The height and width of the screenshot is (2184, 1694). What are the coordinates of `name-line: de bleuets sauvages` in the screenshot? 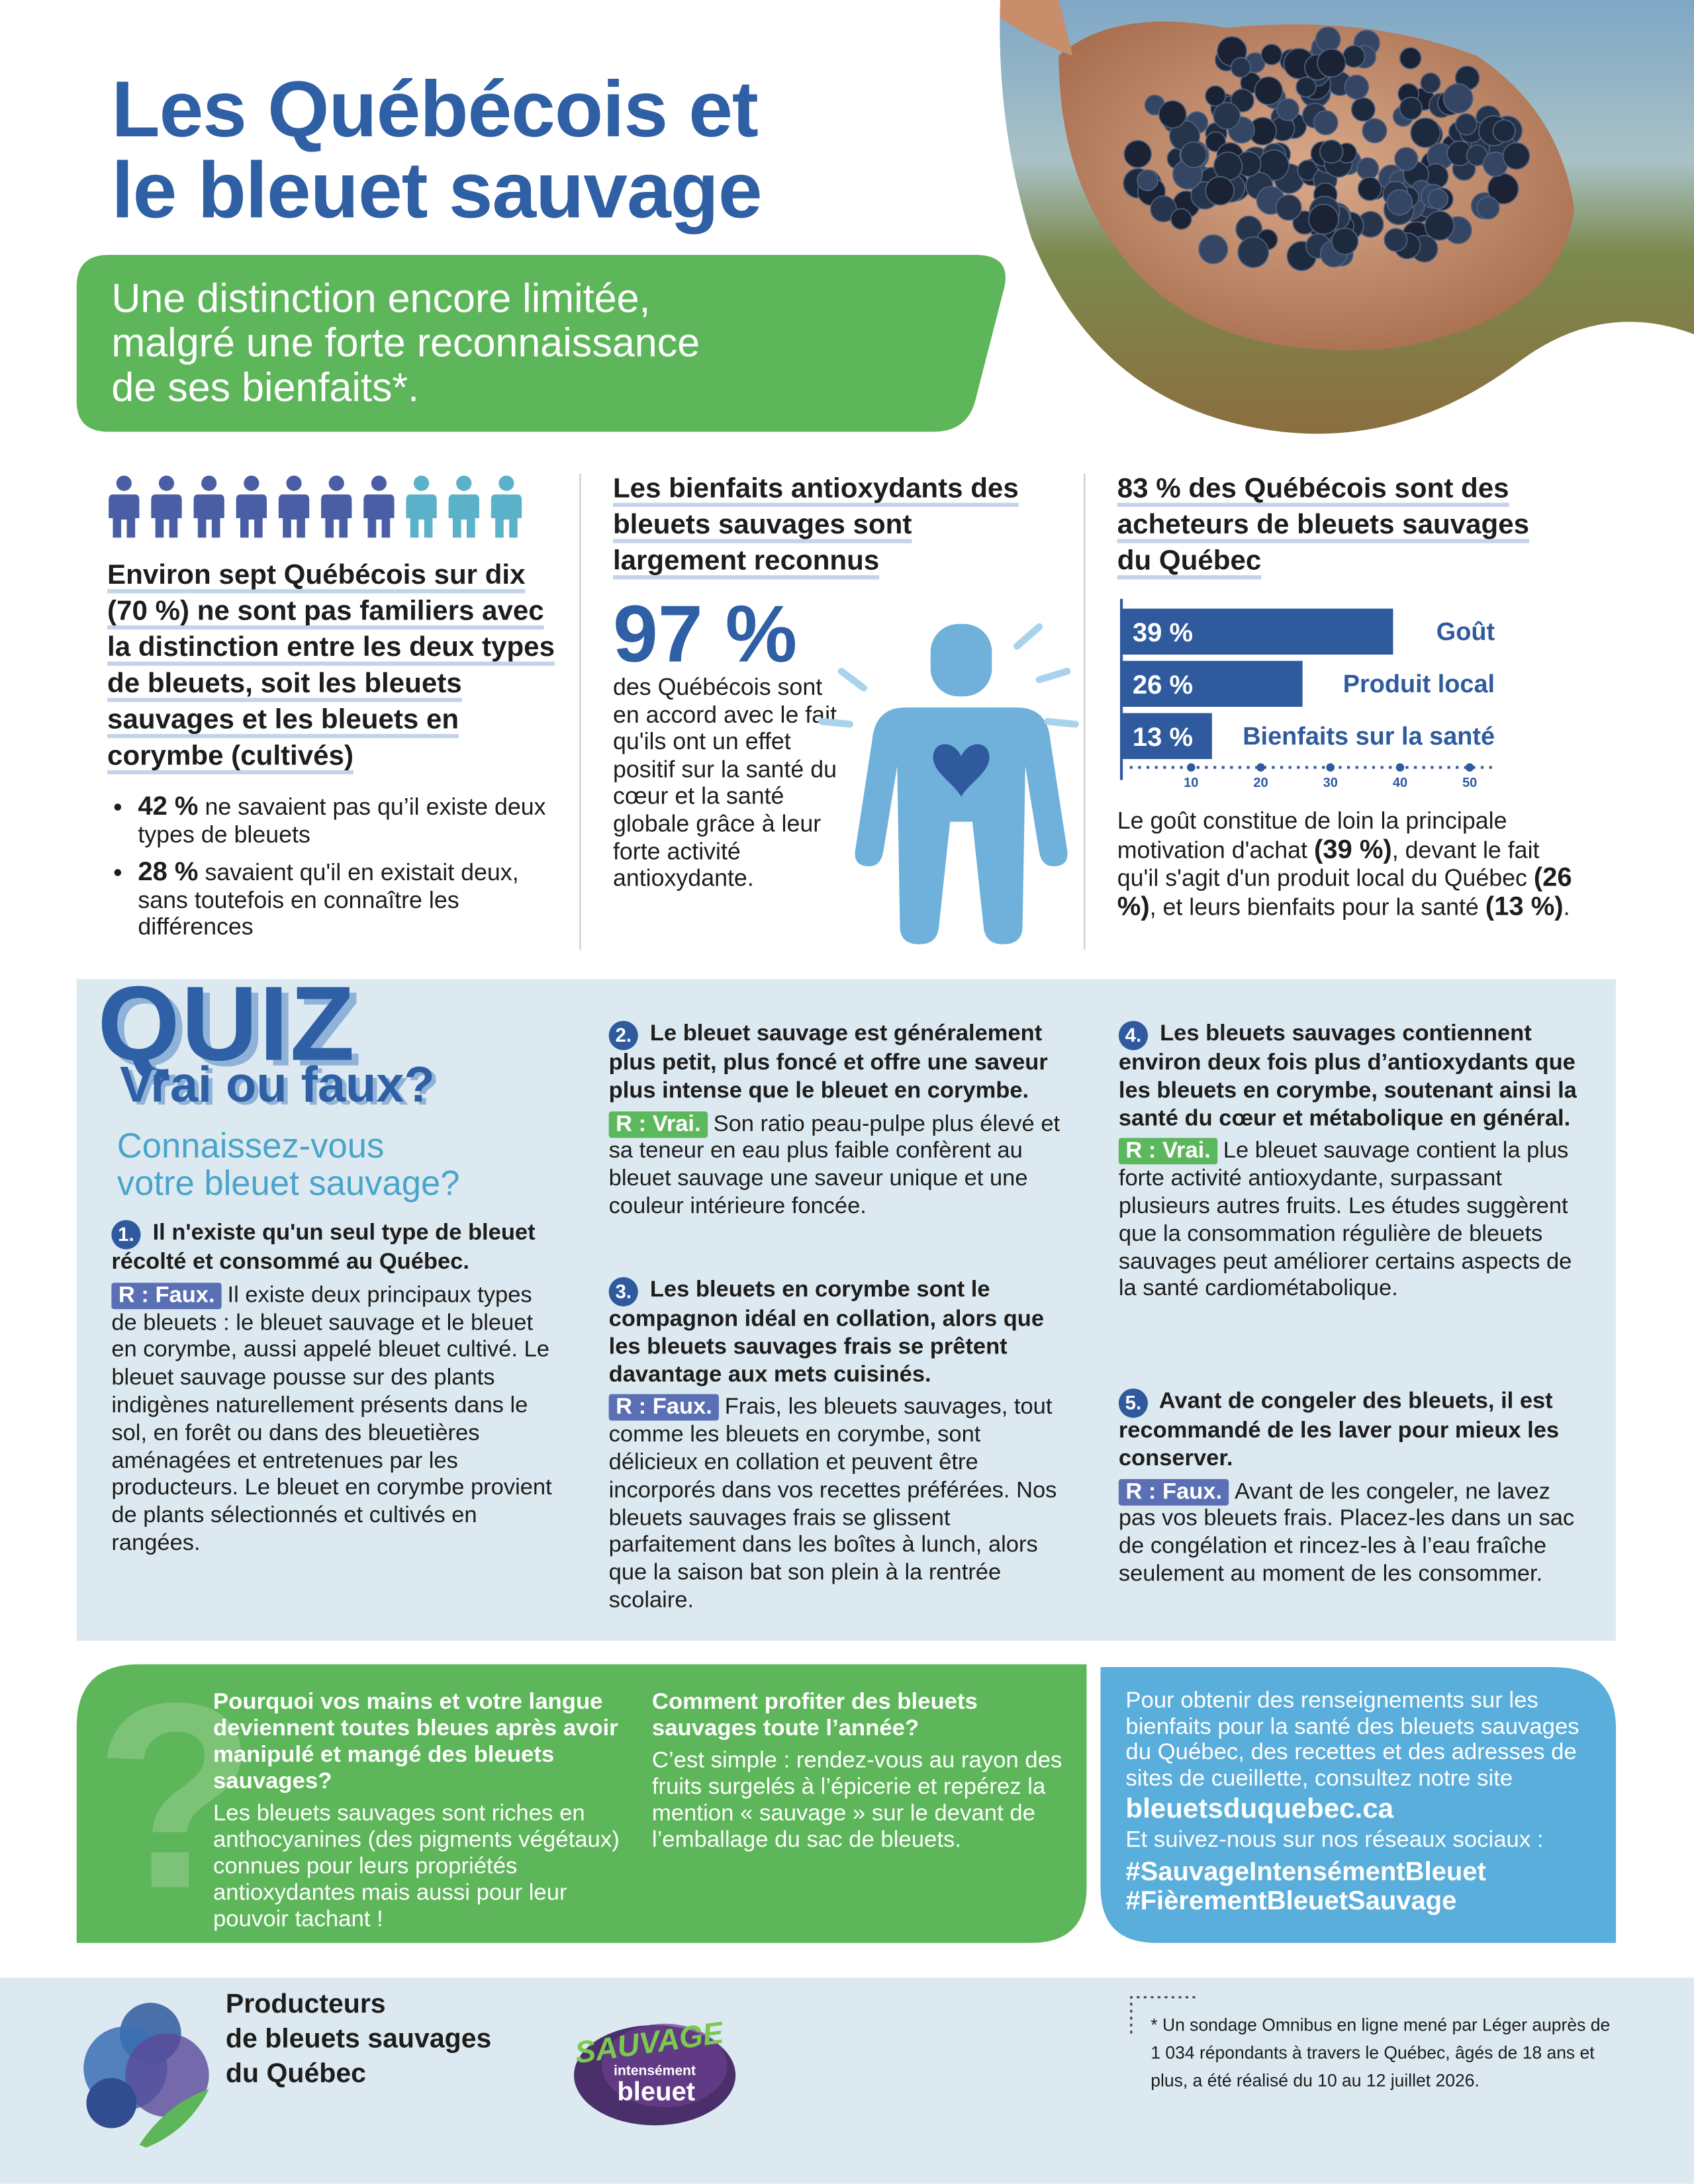 It's located at (358, 2039).